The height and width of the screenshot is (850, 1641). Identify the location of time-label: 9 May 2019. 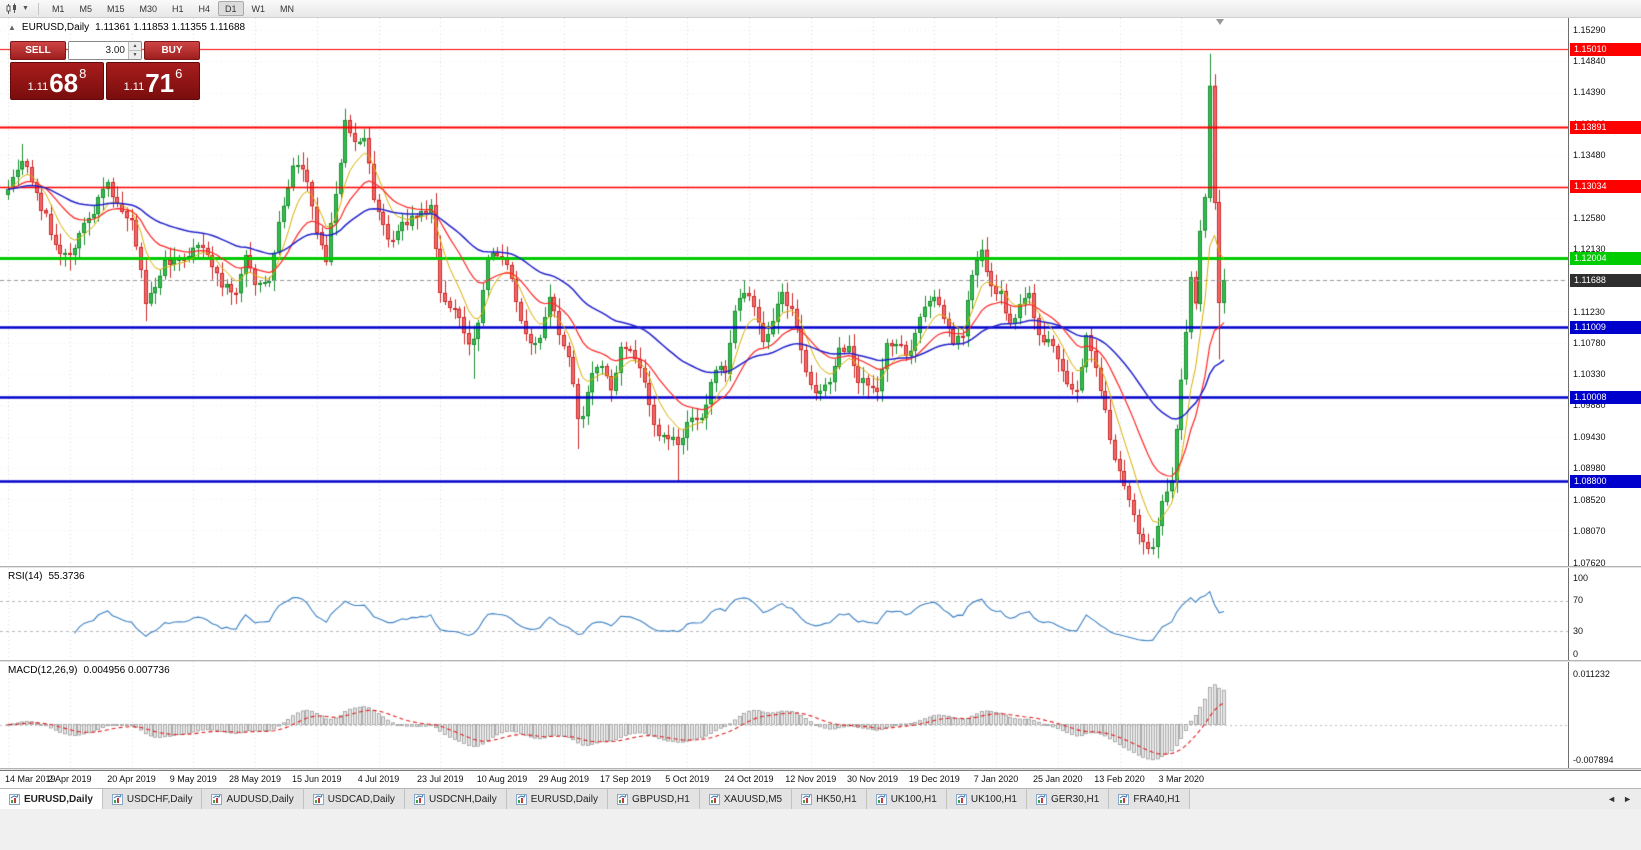
(193, 779).